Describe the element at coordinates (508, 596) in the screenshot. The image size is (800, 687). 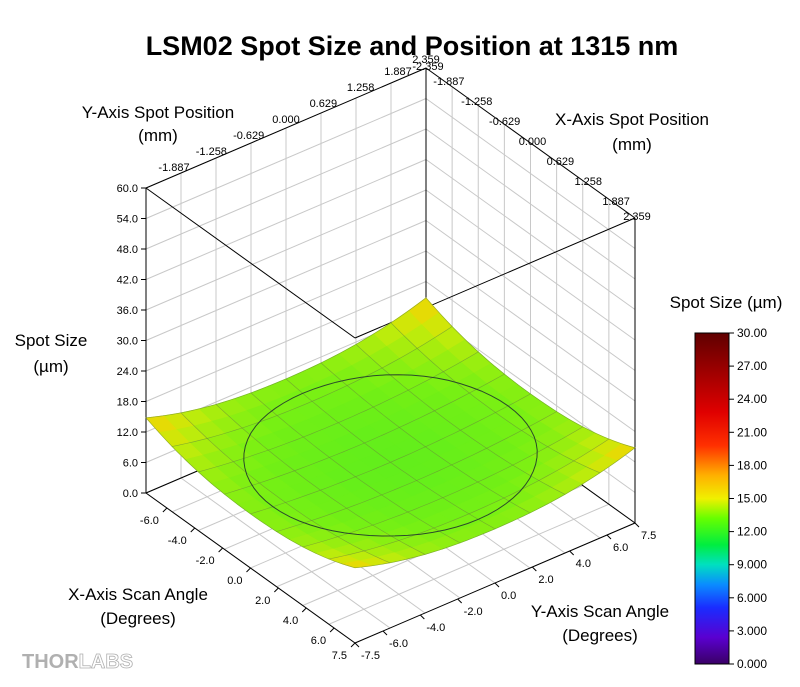
I see `y-scan-tick-label: 0.0` at that location.